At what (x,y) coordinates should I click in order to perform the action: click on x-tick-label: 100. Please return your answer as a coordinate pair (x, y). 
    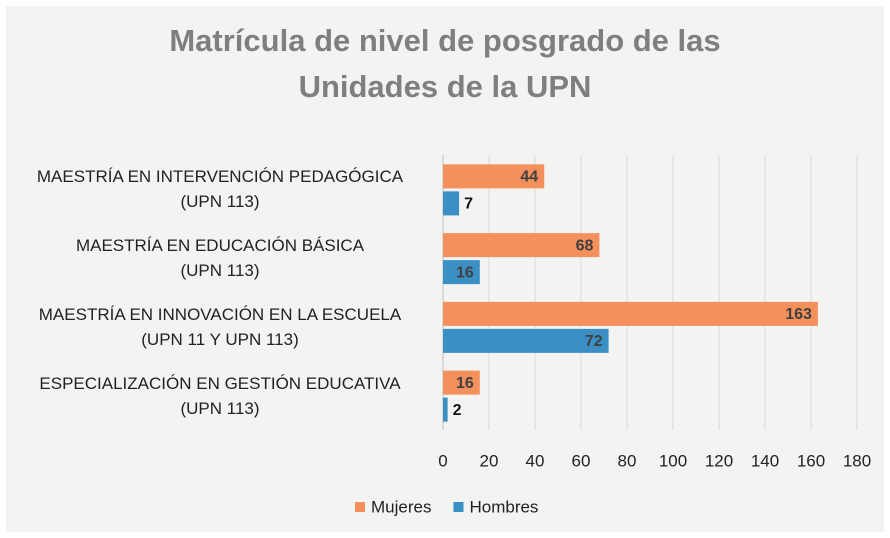
    Looking at the image, I should click on (673, 460).